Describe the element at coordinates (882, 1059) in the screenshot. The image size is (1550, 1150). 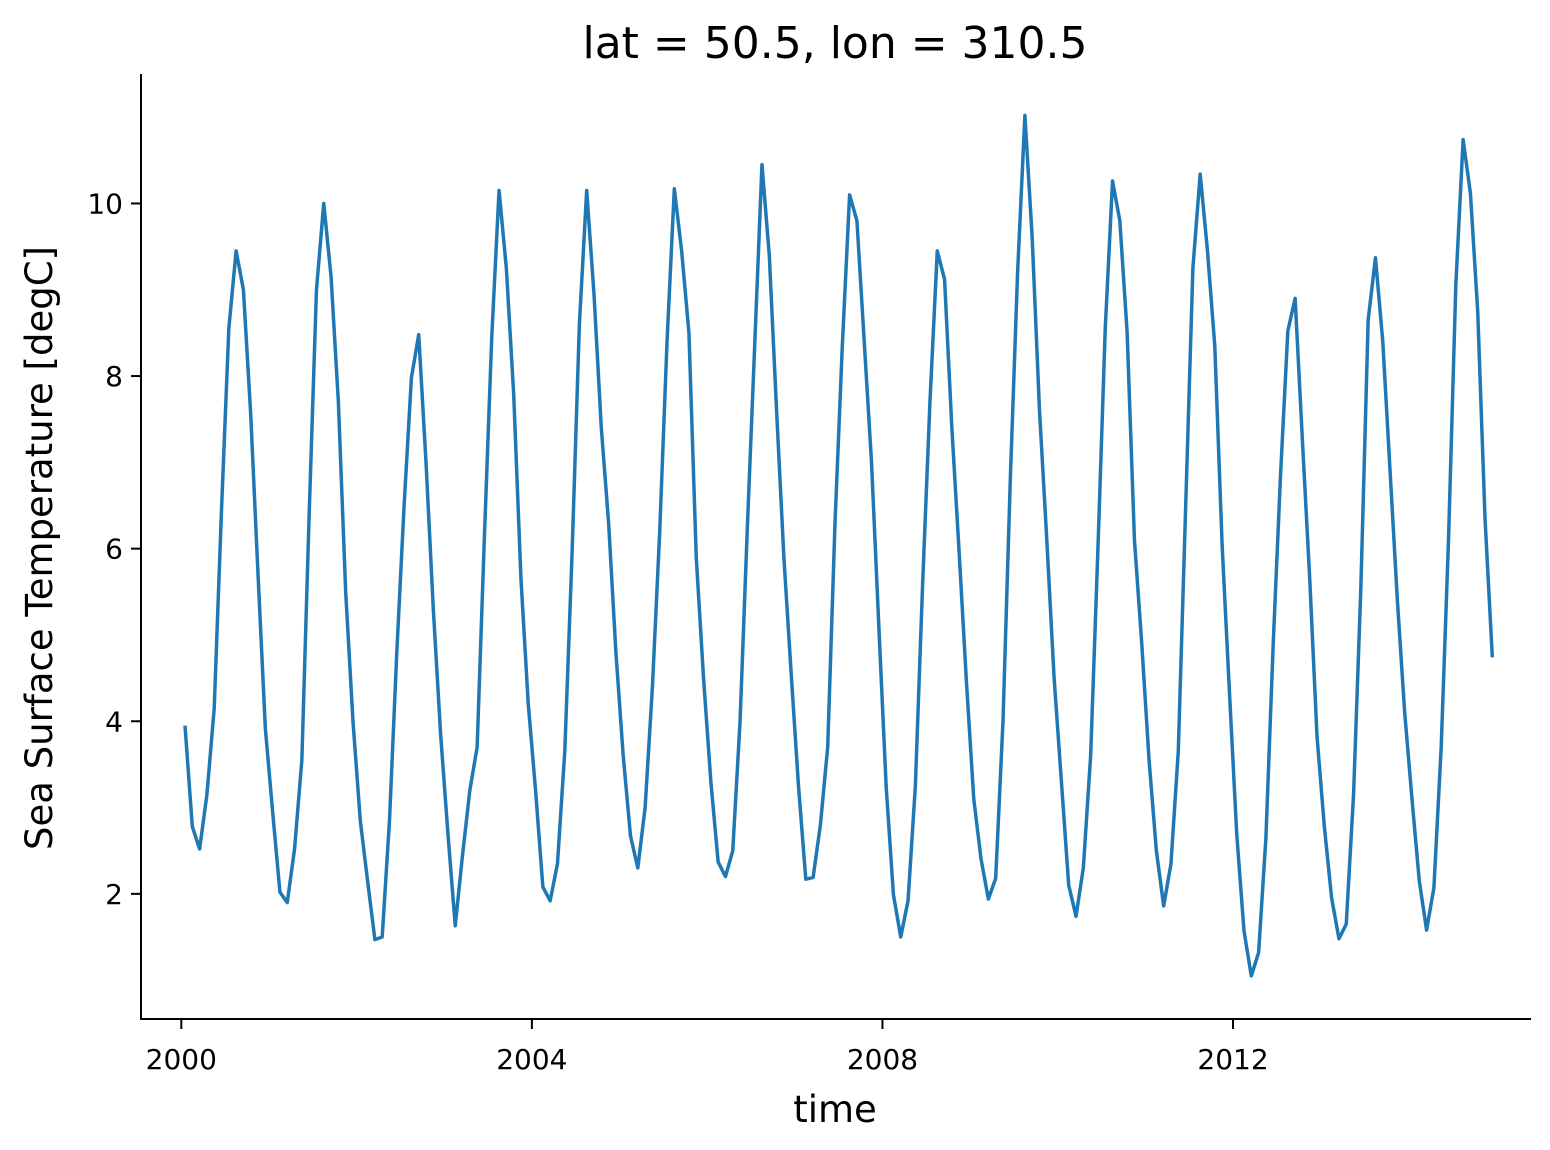
I see `x-tick-label: 2008` at that location.